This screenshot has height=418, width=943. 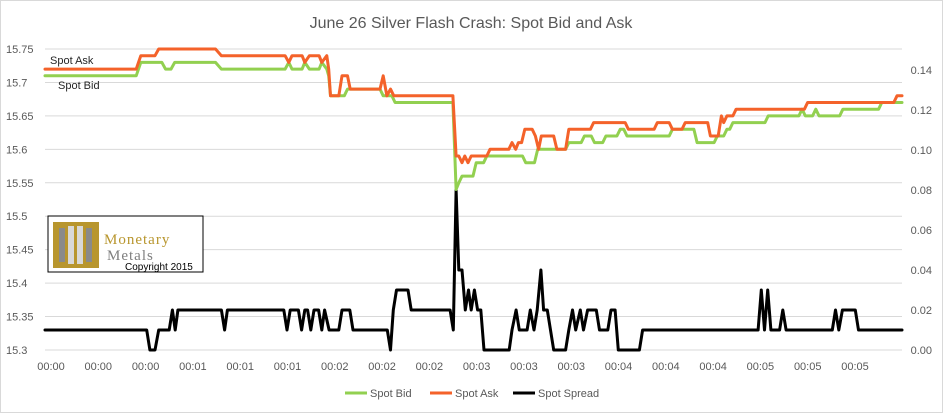 I want to click on legend-label: Spot Ask, so click(x=477, y=394).